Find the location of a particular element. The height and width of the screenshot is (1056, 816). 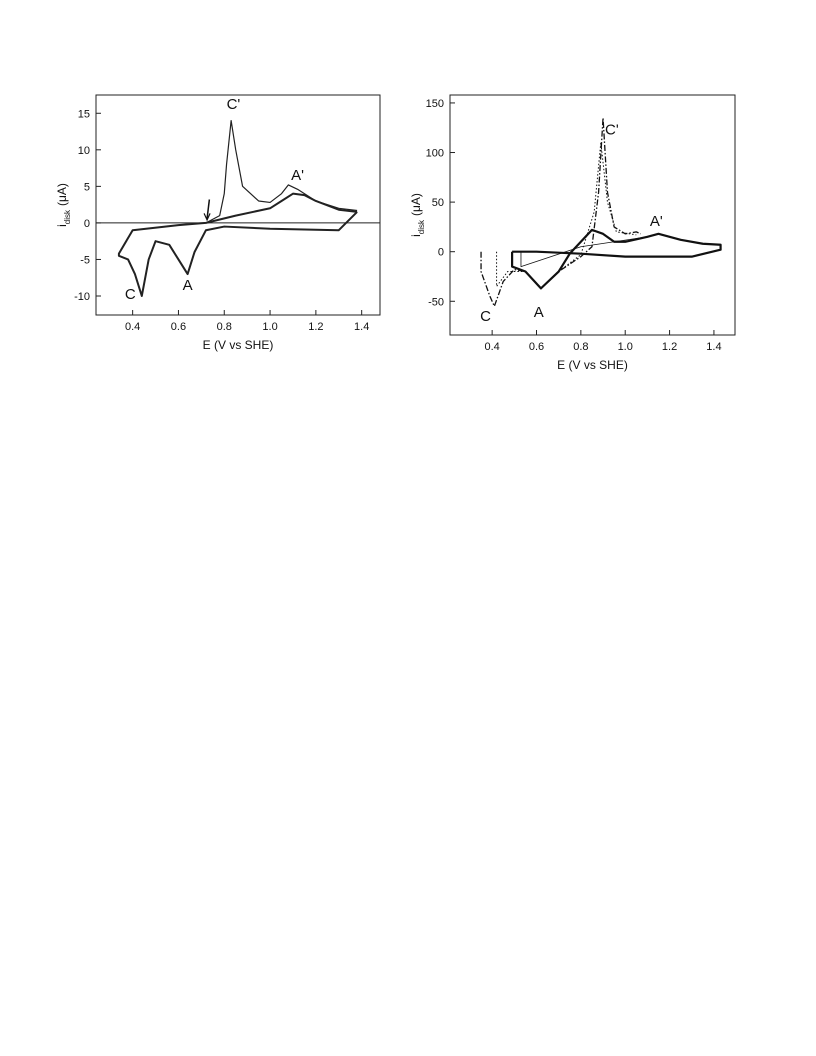

arrow is located at coordinates (208, 209).